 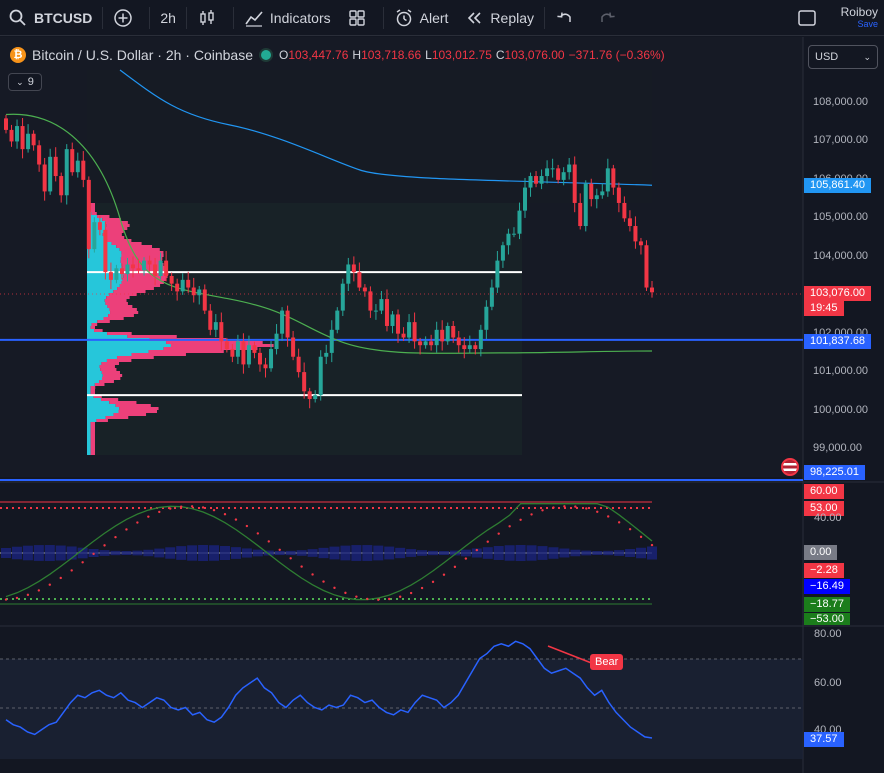 I want to click on interval-button: 2h, so click(x=168, y=18).